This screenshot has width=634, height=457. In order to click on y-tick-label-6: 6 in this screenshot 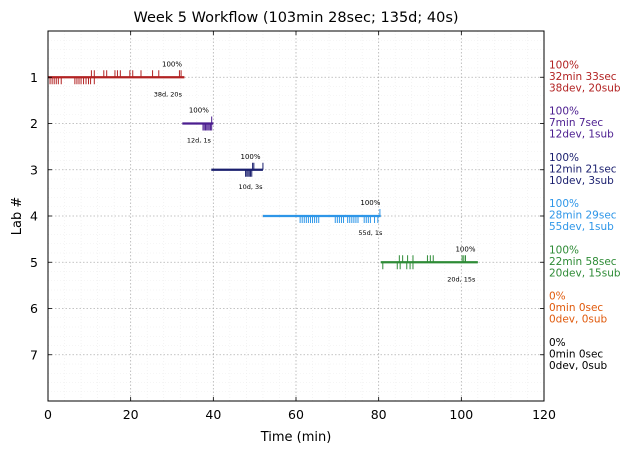, I will do `click(34, 308)`.